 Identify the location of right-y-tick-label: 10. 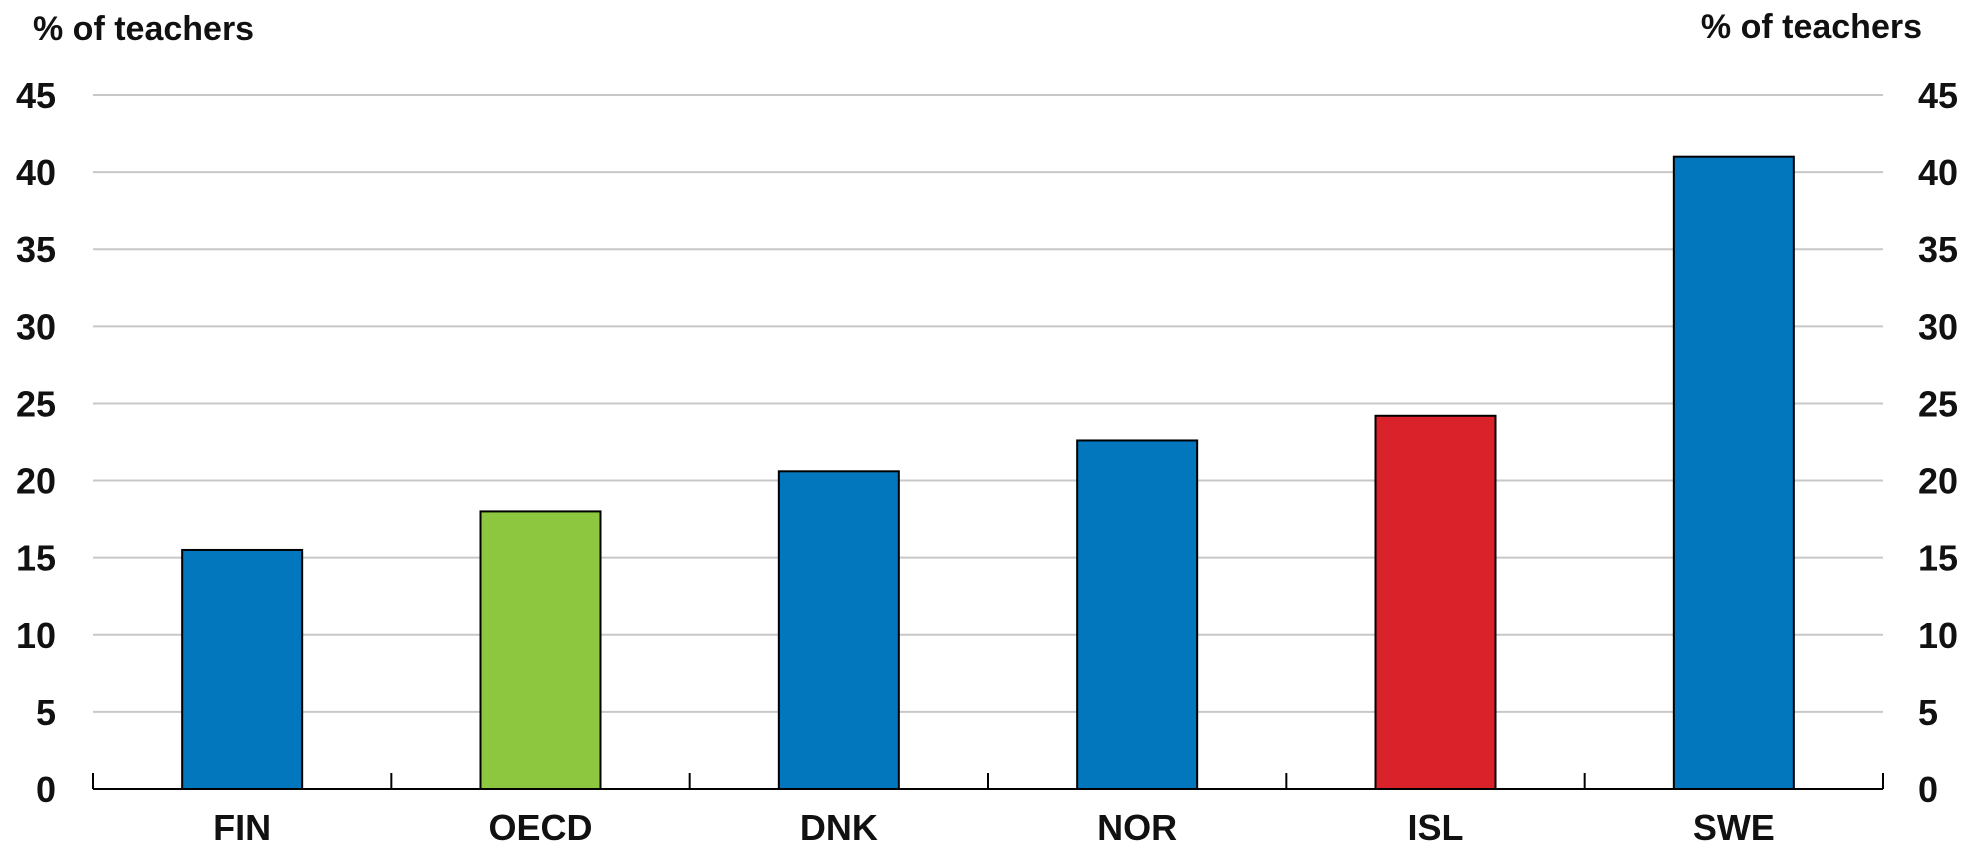
(1938, 635).